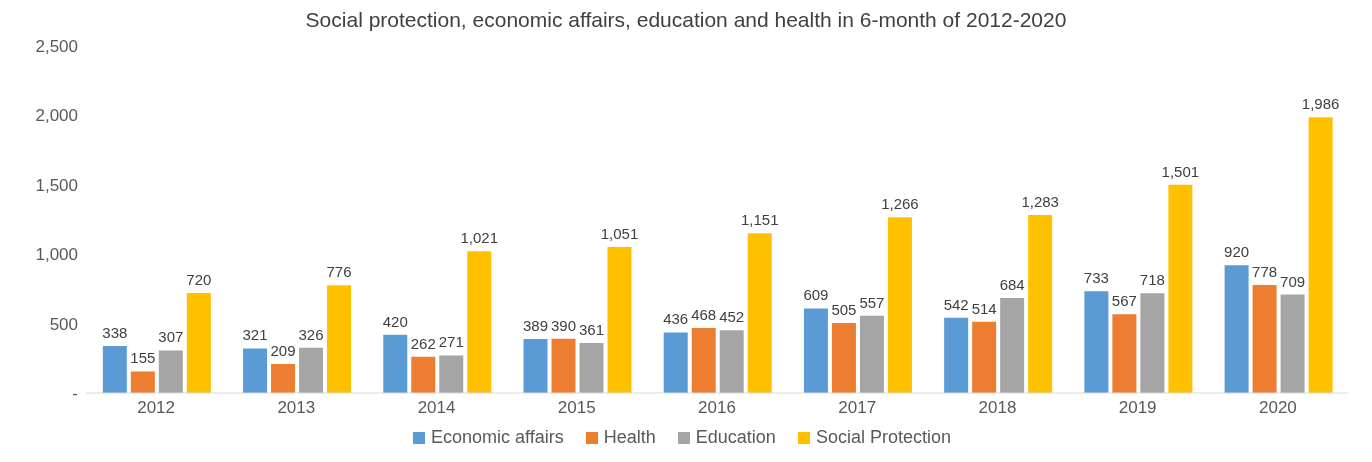 The height and width of the screenshot is (462, 1372). I want to click on x-tick-label: 2013, so click(296, 408).